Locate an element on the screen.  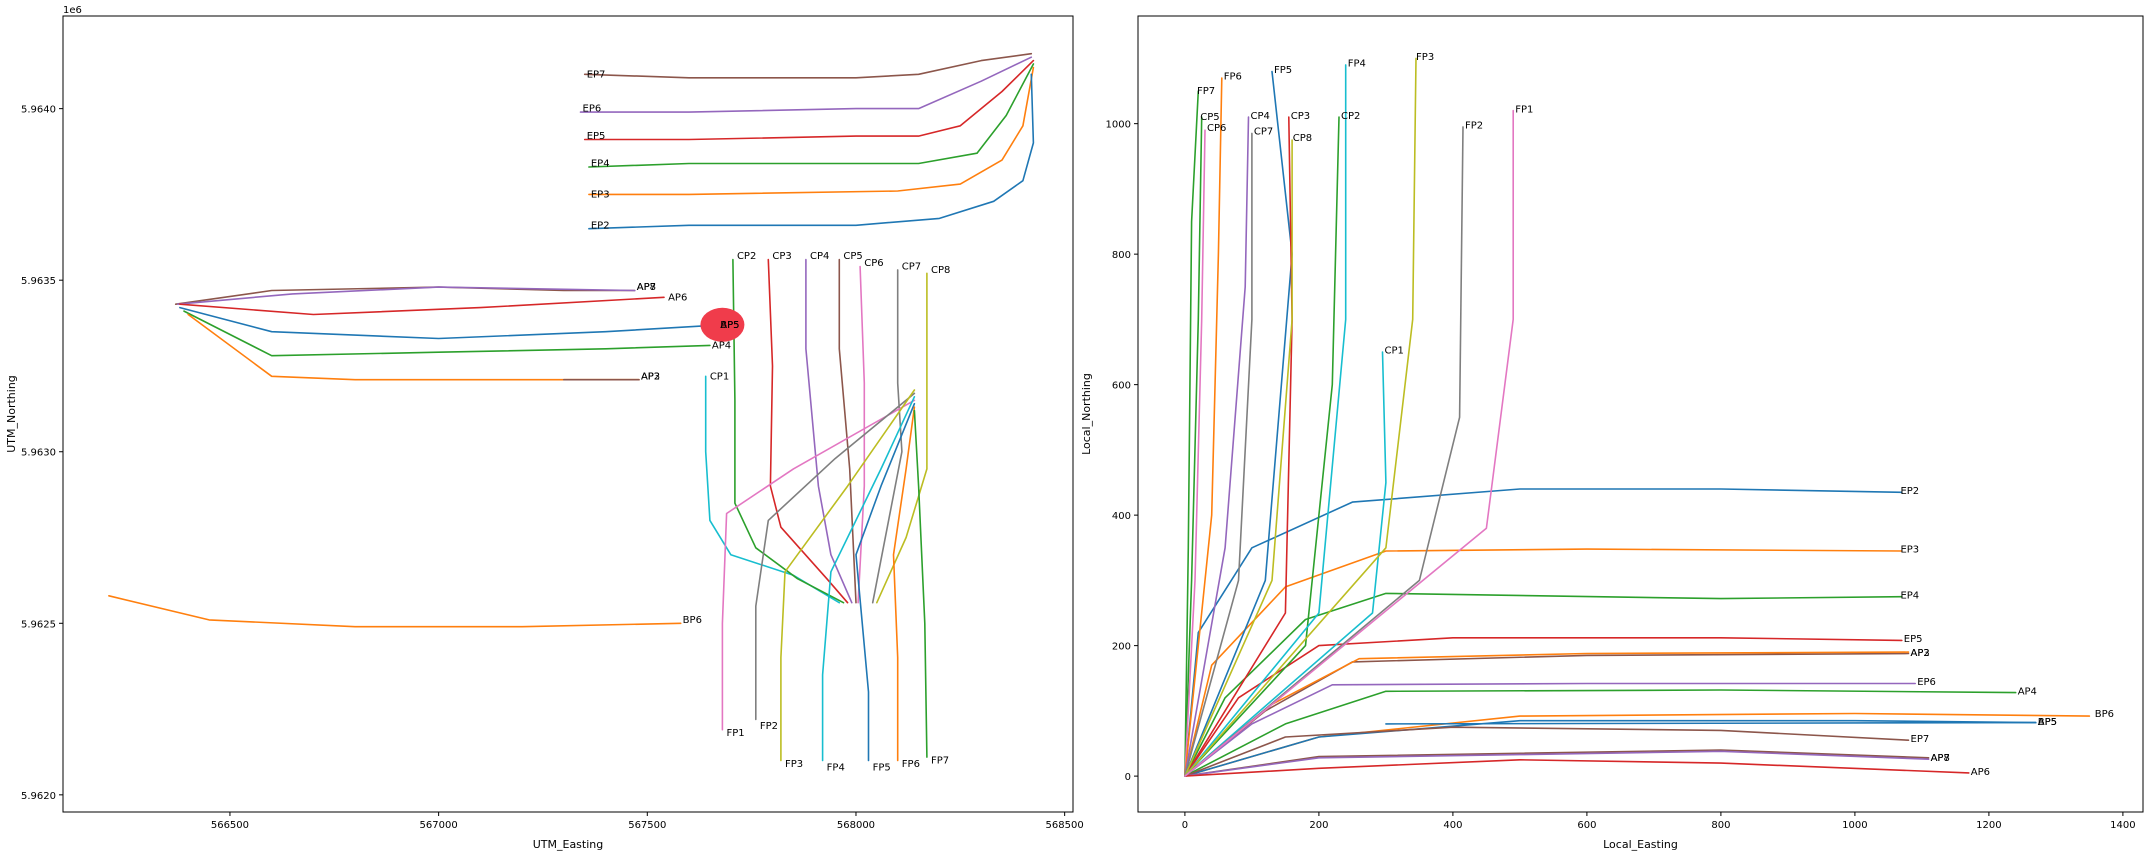
point-label: BP5 is located at coordinates (2047, 722).